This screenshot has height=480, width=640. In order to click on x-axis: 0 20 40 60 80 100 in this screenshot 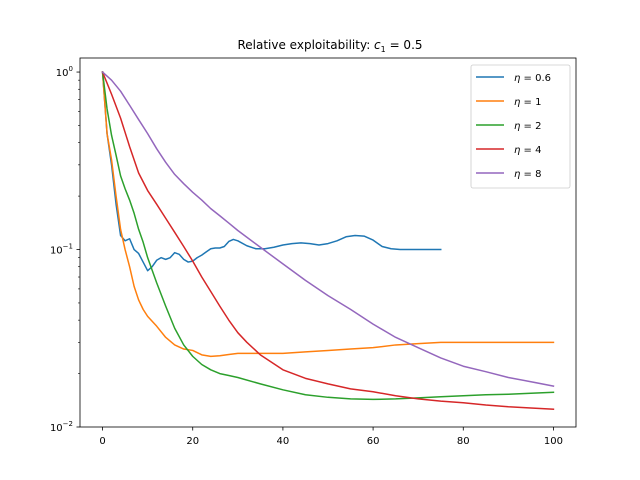, I will do `click(331, 437)`.